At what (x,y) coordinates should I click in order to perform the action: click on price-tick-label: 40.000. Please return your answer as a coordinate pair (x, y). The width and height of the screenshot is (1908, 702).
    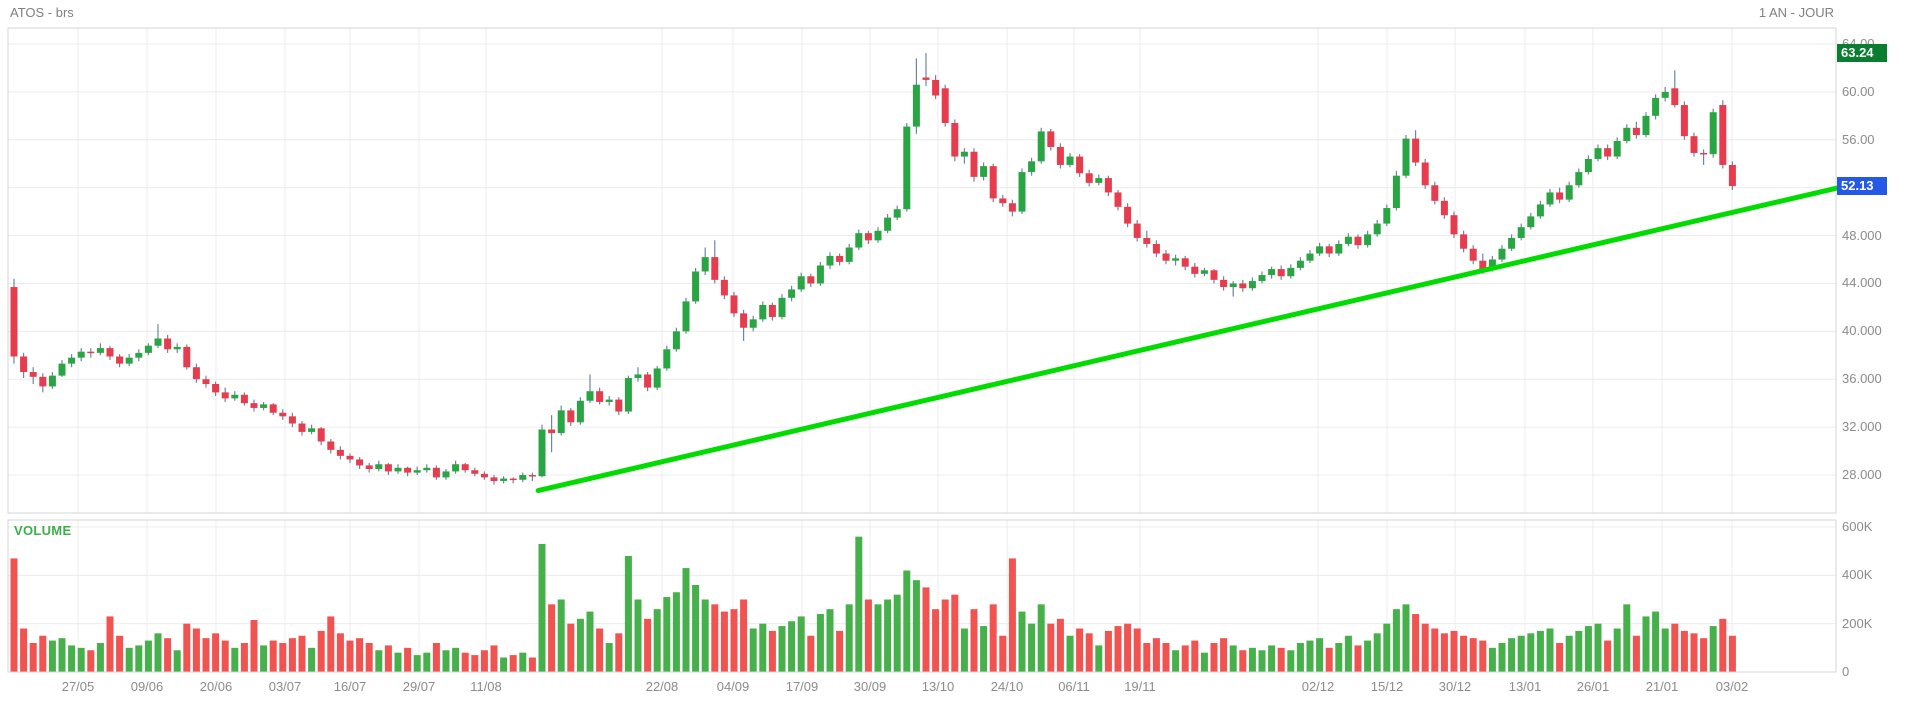
    Looking at the image, I should click on (1862, 331).